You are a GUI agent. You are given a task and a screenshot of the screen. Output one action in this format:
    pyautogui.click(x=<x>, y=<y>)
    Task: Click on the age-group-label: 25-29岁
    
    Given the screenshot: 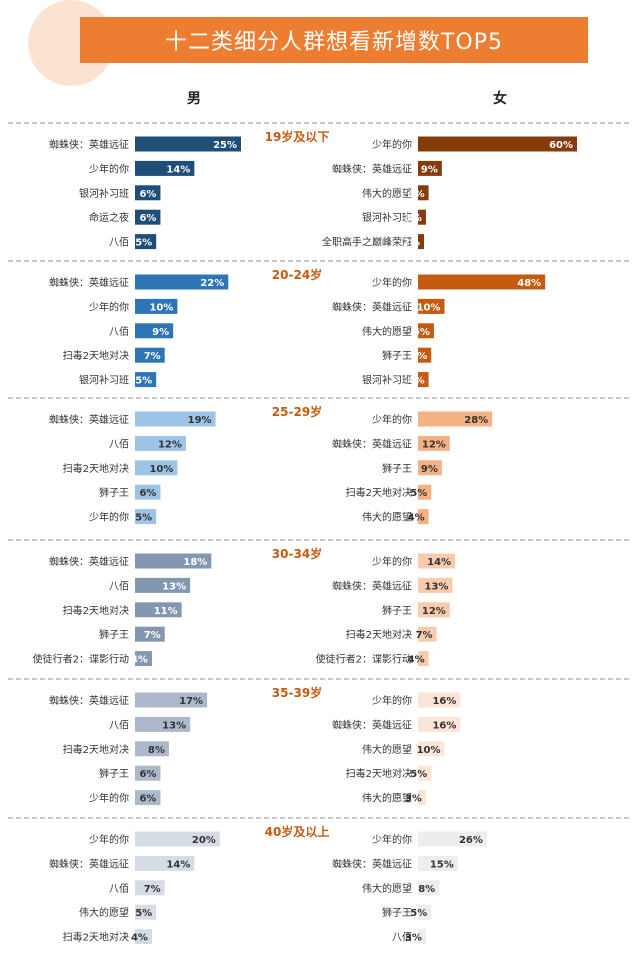 What is the action you would take?
    pyautogui.click(x=297, y=411)
    